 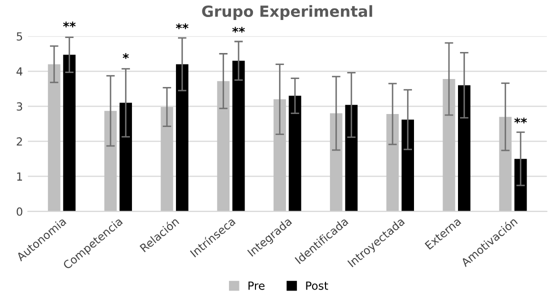 What do you see at coordinates (256, 286) in the screenshot?
I see `legend-label: Pre` at bounding box center [256, 286].